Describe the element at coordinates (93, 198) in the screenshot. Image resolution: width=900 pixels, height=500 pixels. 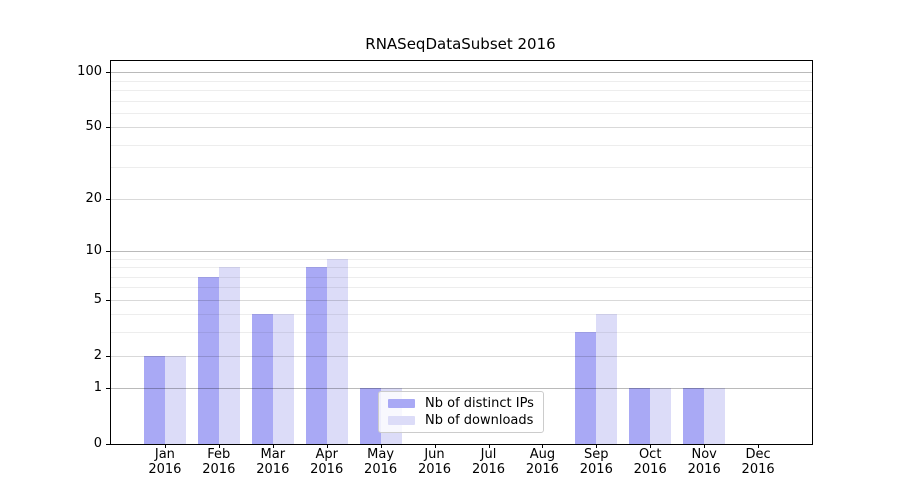
I see `y-tick-label-20: 20` at that location.